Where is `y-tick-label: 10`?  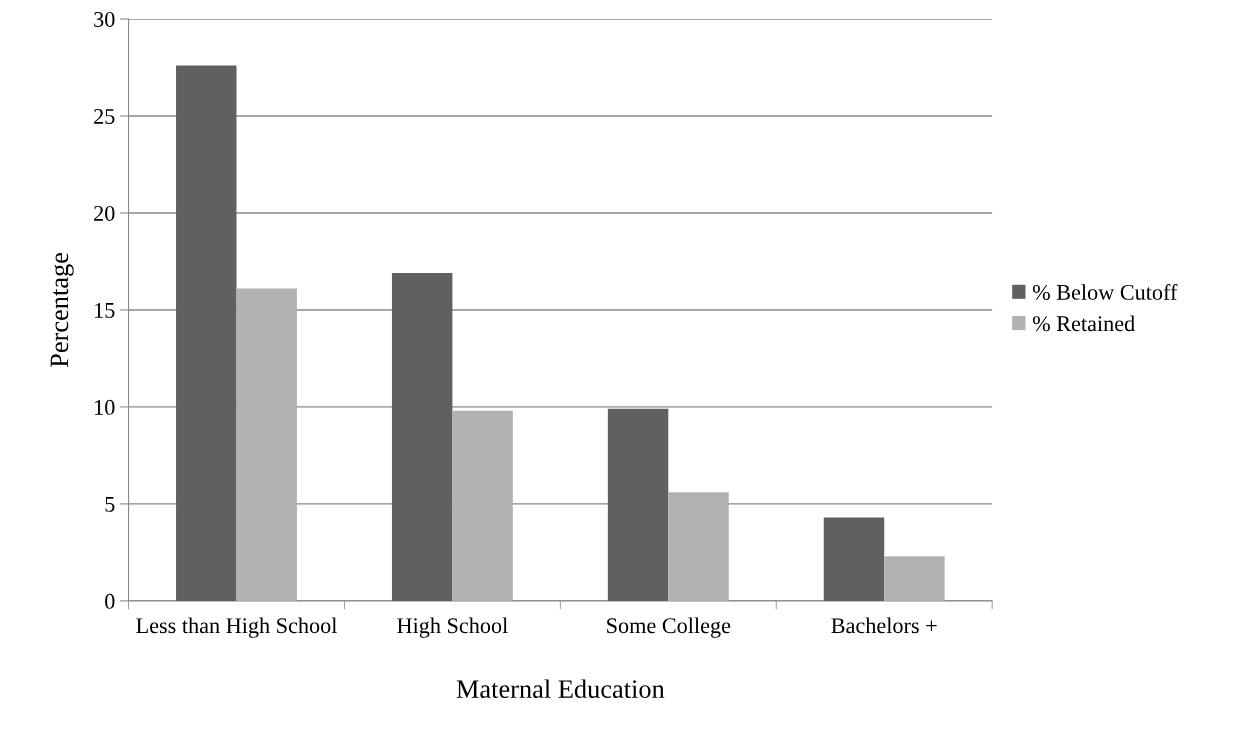 y-tick-label: 10 is located at coordinates (105, 407).